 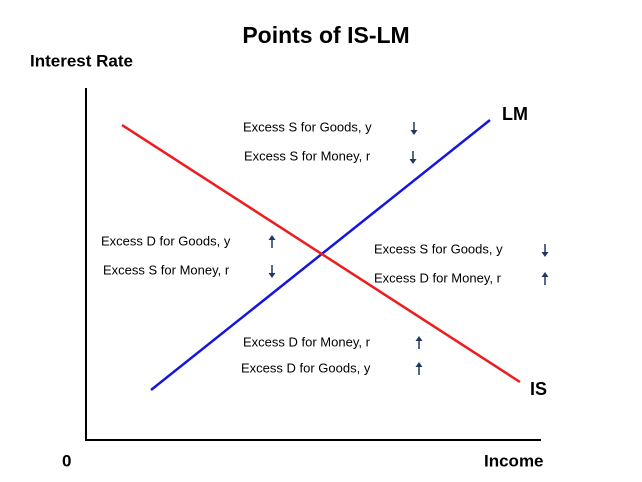 What do you see at coordinates (514, 460) in the screenshot?
I see `x-axis-label: Income` at bounding box center [514, 460].